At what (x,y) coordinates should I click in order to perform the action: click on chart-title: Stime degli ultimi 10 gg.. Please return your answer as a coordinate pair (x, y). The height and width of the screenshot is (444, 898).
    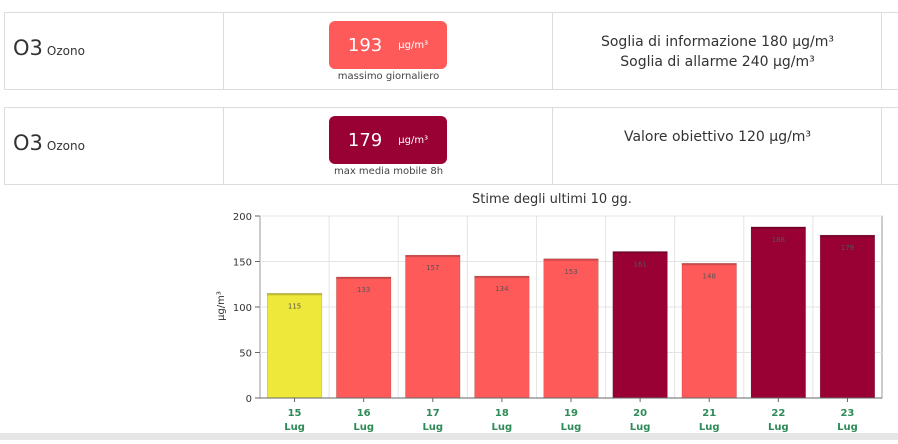
    Looking at the image, I should click on (552, 199).